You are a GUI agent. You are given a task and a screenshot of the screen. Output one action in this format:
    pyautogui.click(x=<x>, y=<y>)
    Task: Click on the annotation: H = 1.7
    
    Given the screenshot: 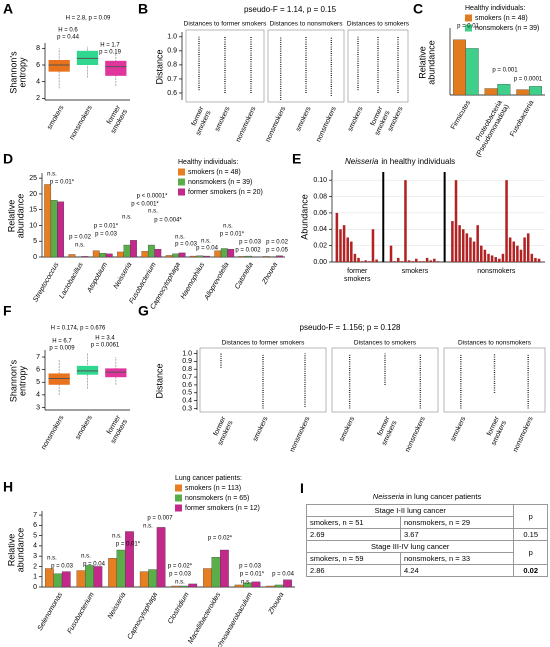 What is the action you would take?
    pyautogui.click(x=110, y=46)
    